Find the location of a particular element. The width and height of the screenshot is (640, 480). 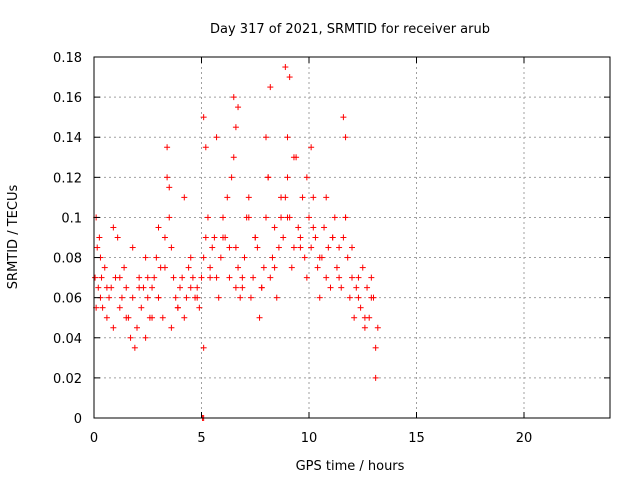

y-tick-label: 0.16 is located at coordinates (67, 98).